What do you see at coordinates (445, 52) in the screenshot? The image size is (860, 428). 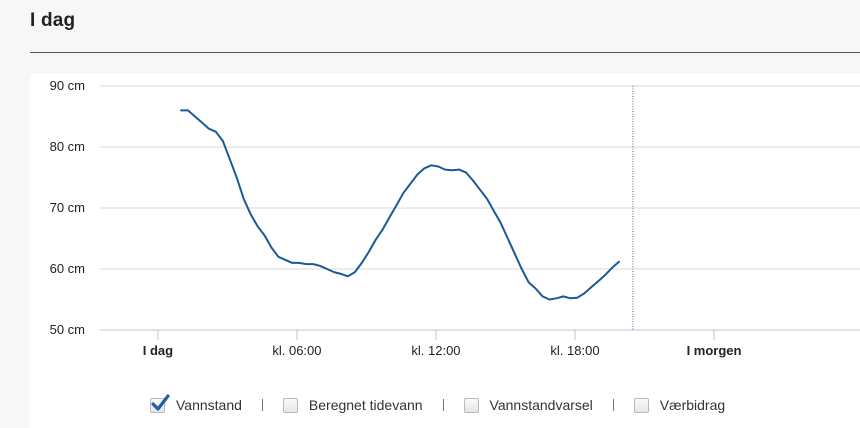 I see `title-divider` at bounding box center [445, 52].